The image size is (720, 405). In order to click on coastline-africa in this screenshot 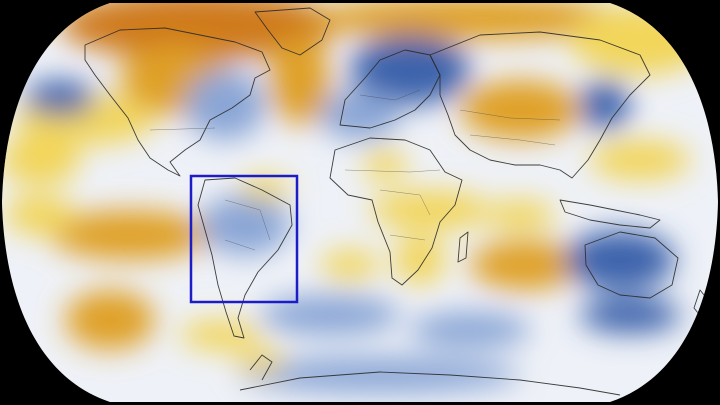, I will do `click(396, 211)`.